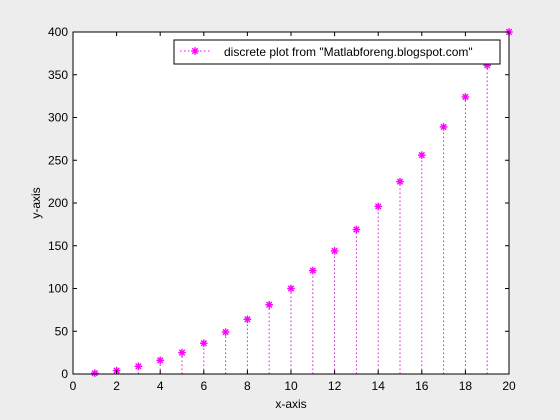 The height and width of the screenshot is (420, 560). Describe the element at coordinates (58, 203) in the screenshot. I see `y-tick-label-4: 200` at that location.